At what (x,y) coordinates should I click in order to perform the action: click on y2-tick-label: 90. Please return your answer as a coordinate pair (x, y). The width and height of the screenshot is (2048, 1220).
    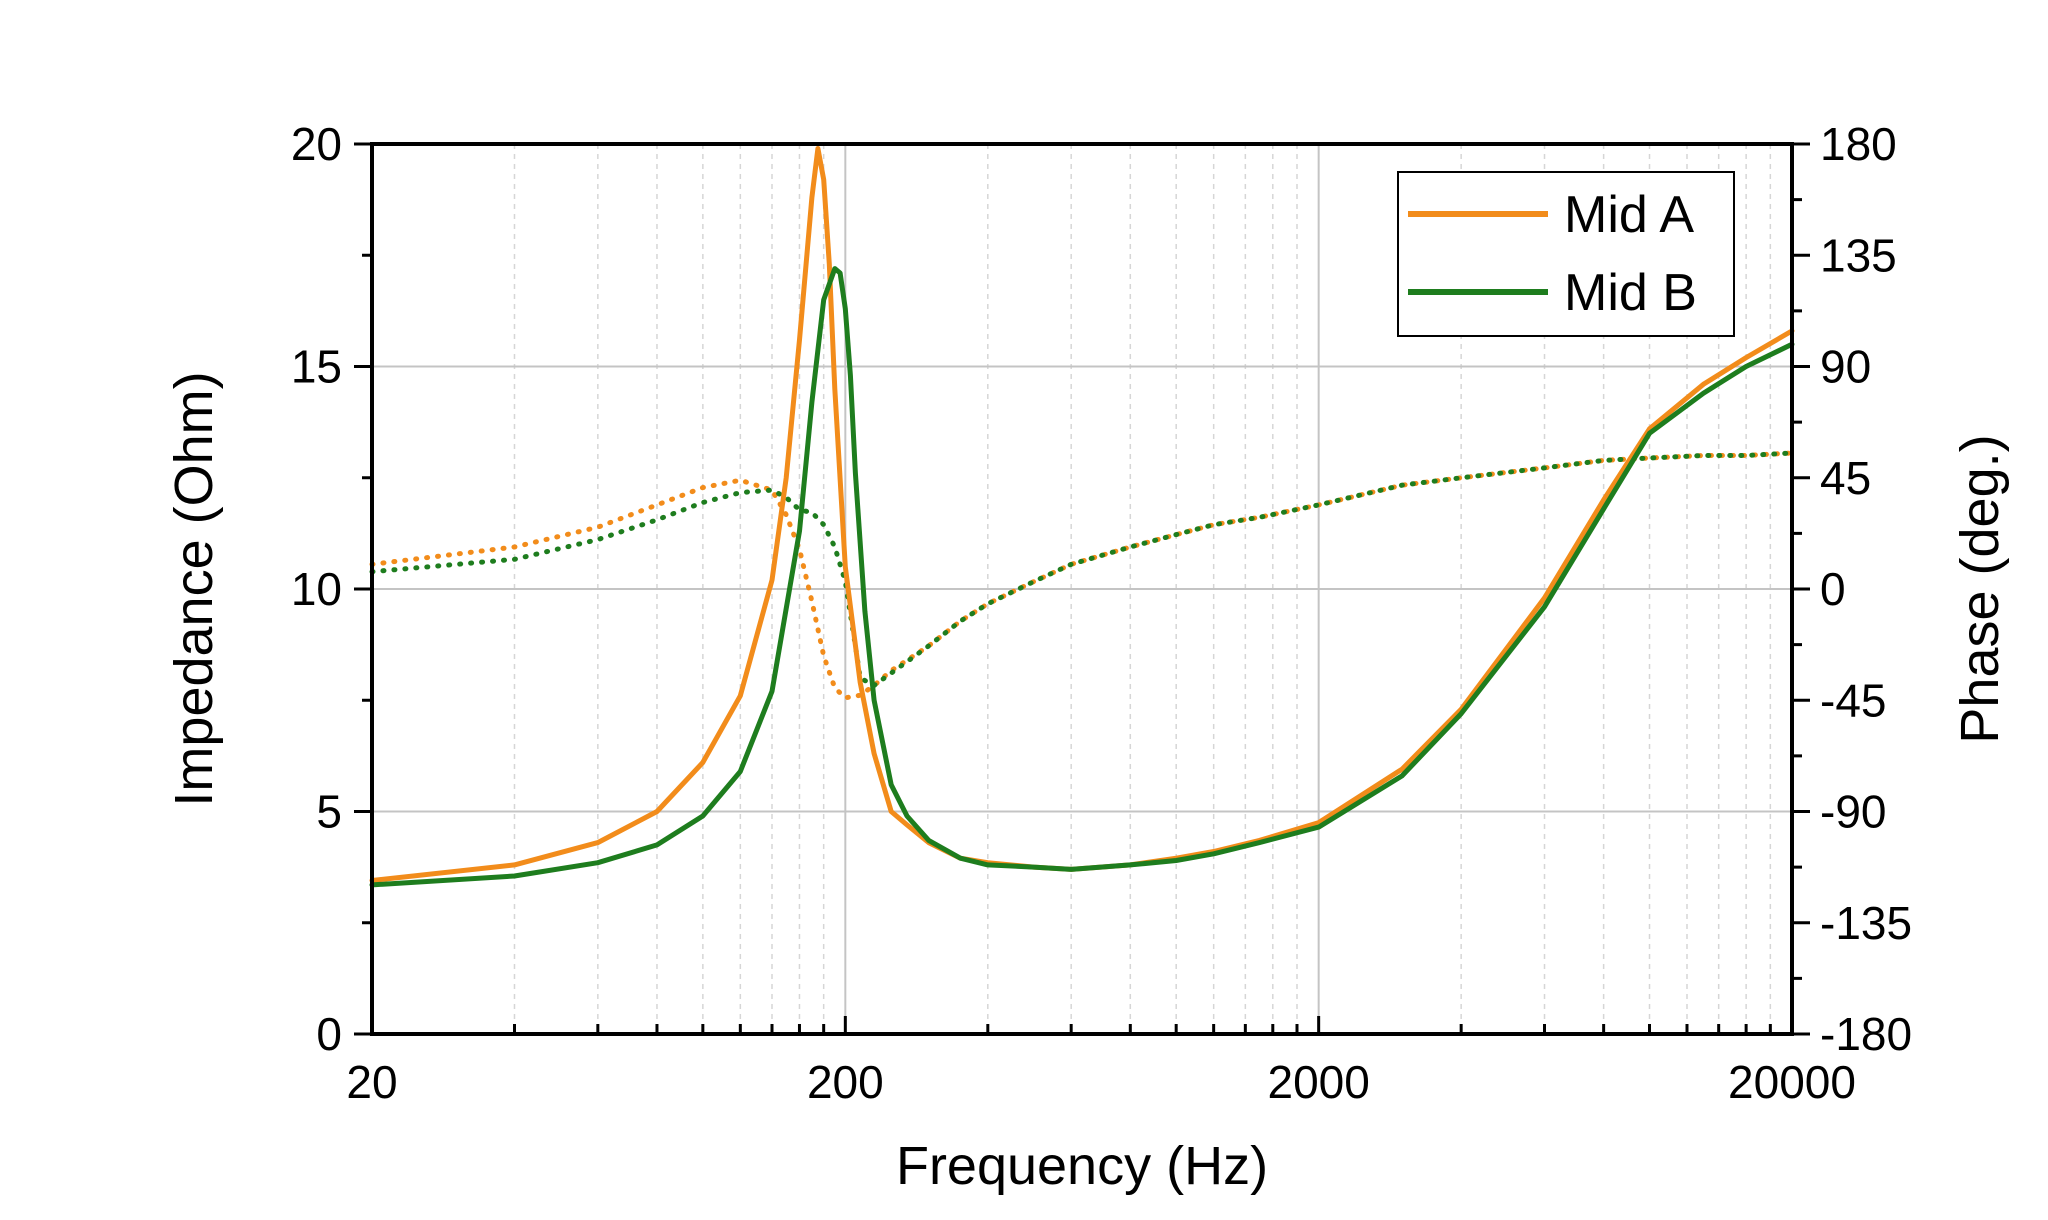
    Looking at the image, I should click on (1845, 367).